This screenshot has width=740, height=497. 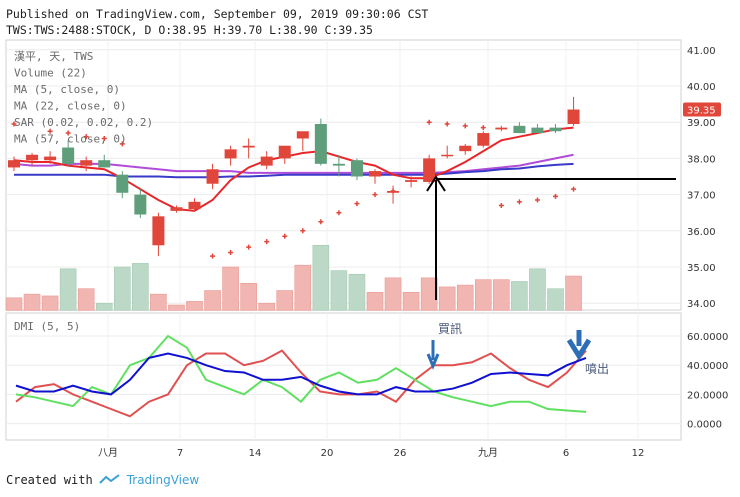 I want to click on price-axis-label: 34.00, so click(x=701, y=304).